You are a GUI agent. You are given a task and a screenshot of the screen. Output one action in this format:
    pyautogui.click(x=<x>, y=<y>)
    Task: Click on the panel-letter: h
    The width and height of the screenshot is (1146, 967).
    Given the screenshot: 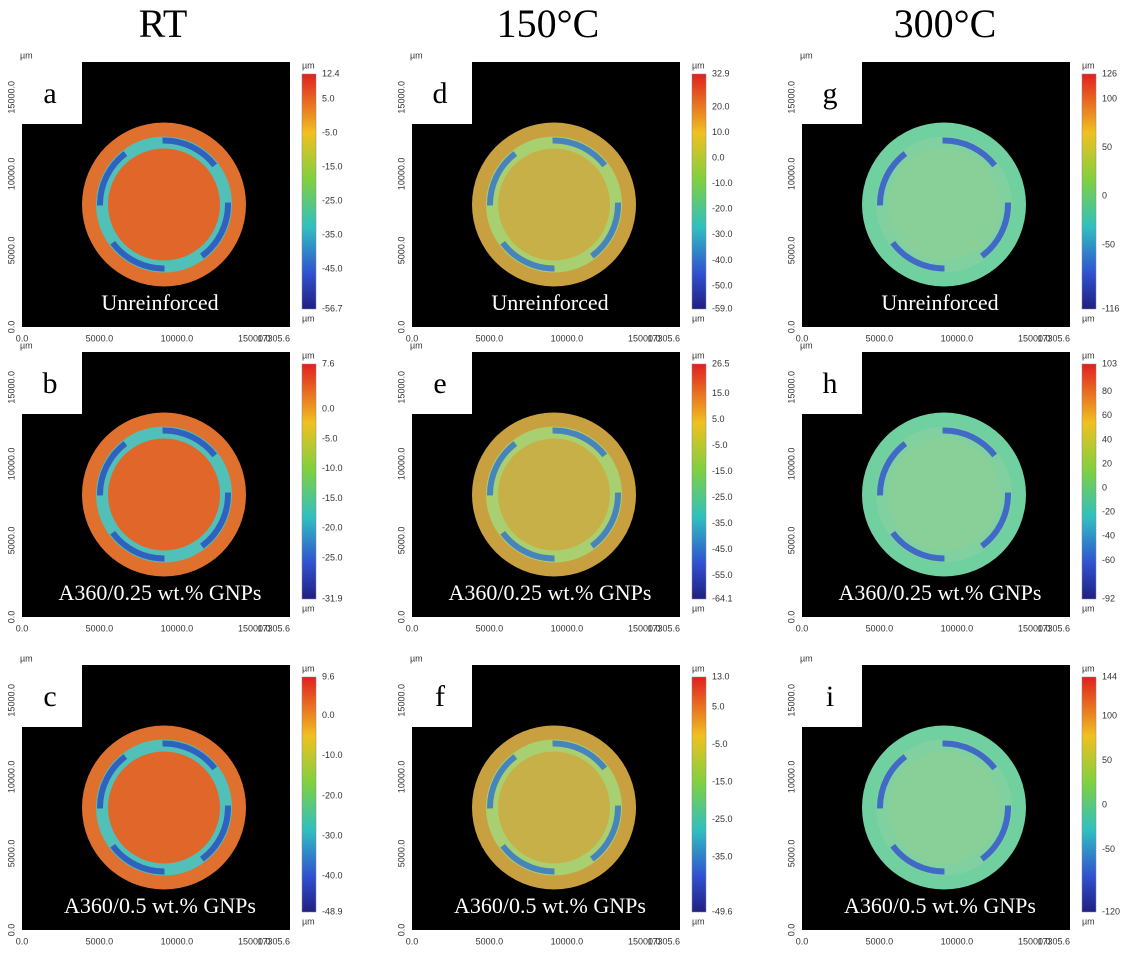 What is the action you would take?
    pyautogui.click(x=830, y=383)
    